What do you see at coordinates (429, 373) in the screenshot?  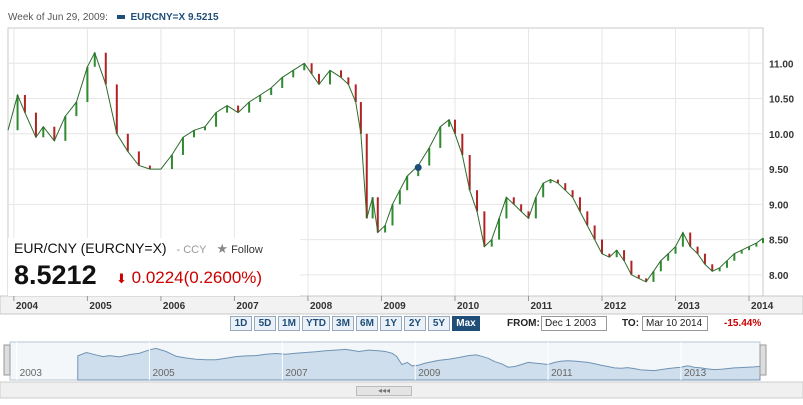 I see `navigator-year-label: 2009` at bounding box center [429, 373].